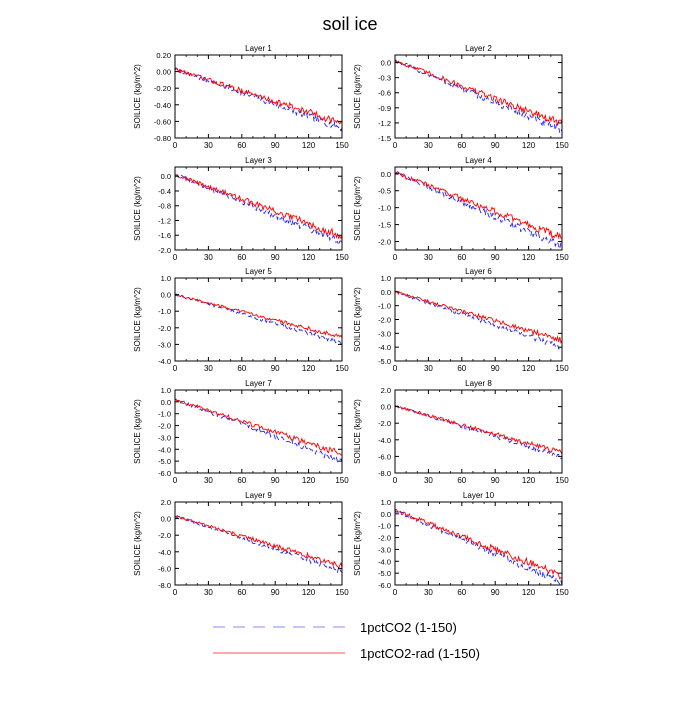  Describe the element at coordinates (164, 235) in the screenshot. I see `y-tick-label: -1.6` at that location.